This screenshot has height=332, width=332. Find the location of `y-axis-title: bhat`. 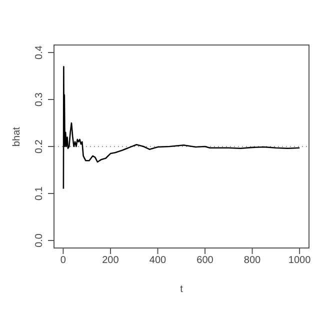

y-axis-title: bhat is located at coordinates (17, 136).